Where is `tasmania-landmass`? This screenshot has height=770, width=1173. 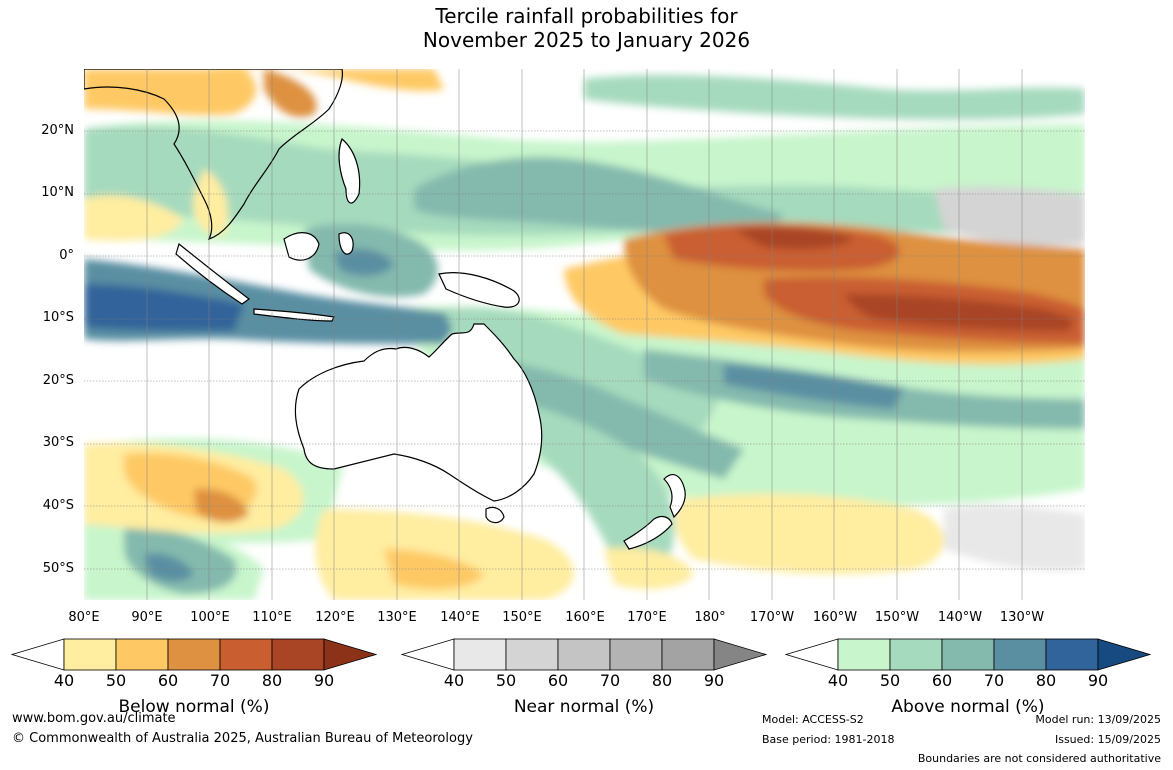
tasmania-landmass is located at coordinates (495, 515).